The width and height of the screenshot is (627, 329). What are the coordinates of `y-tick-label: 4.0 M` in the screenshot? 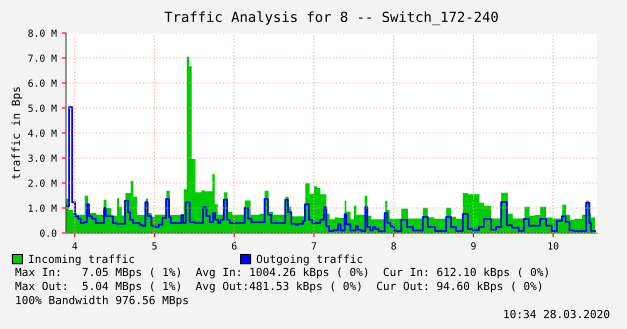 It's located at (42, 133).